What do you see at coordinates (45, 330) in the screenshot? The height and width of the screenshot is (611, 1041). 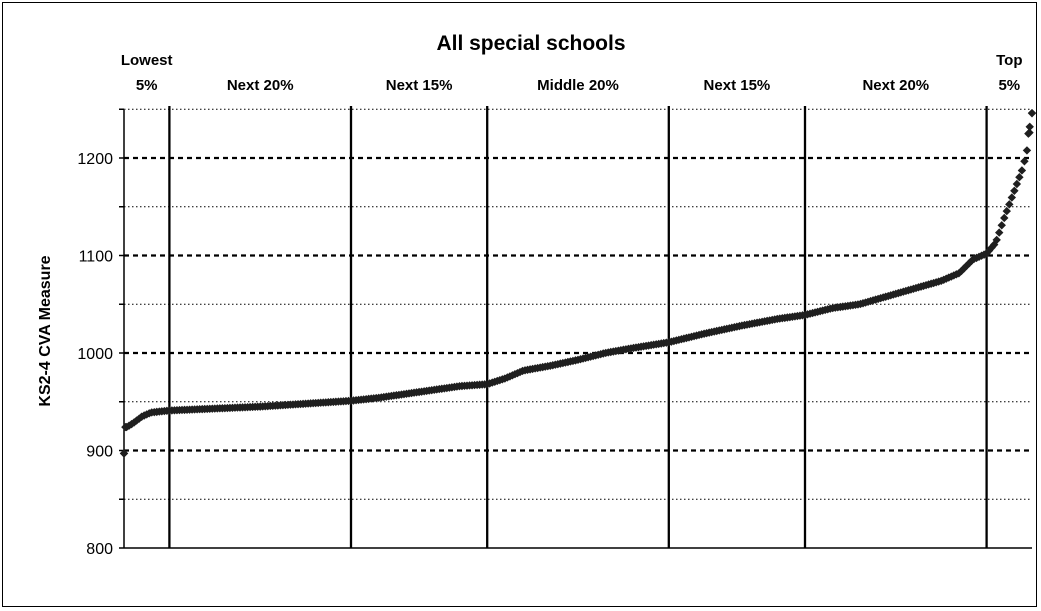 I see `y-axis-label: KS2-4 CVA Measure` at bounding box center [45, 330].